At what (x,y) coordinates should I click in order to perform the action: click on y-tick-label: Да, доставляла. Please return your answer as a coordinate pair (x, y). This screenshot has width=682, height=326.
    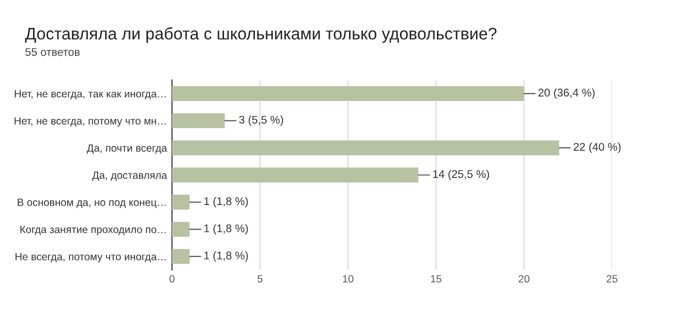
    Looking at the image, I should click on (130, 176).